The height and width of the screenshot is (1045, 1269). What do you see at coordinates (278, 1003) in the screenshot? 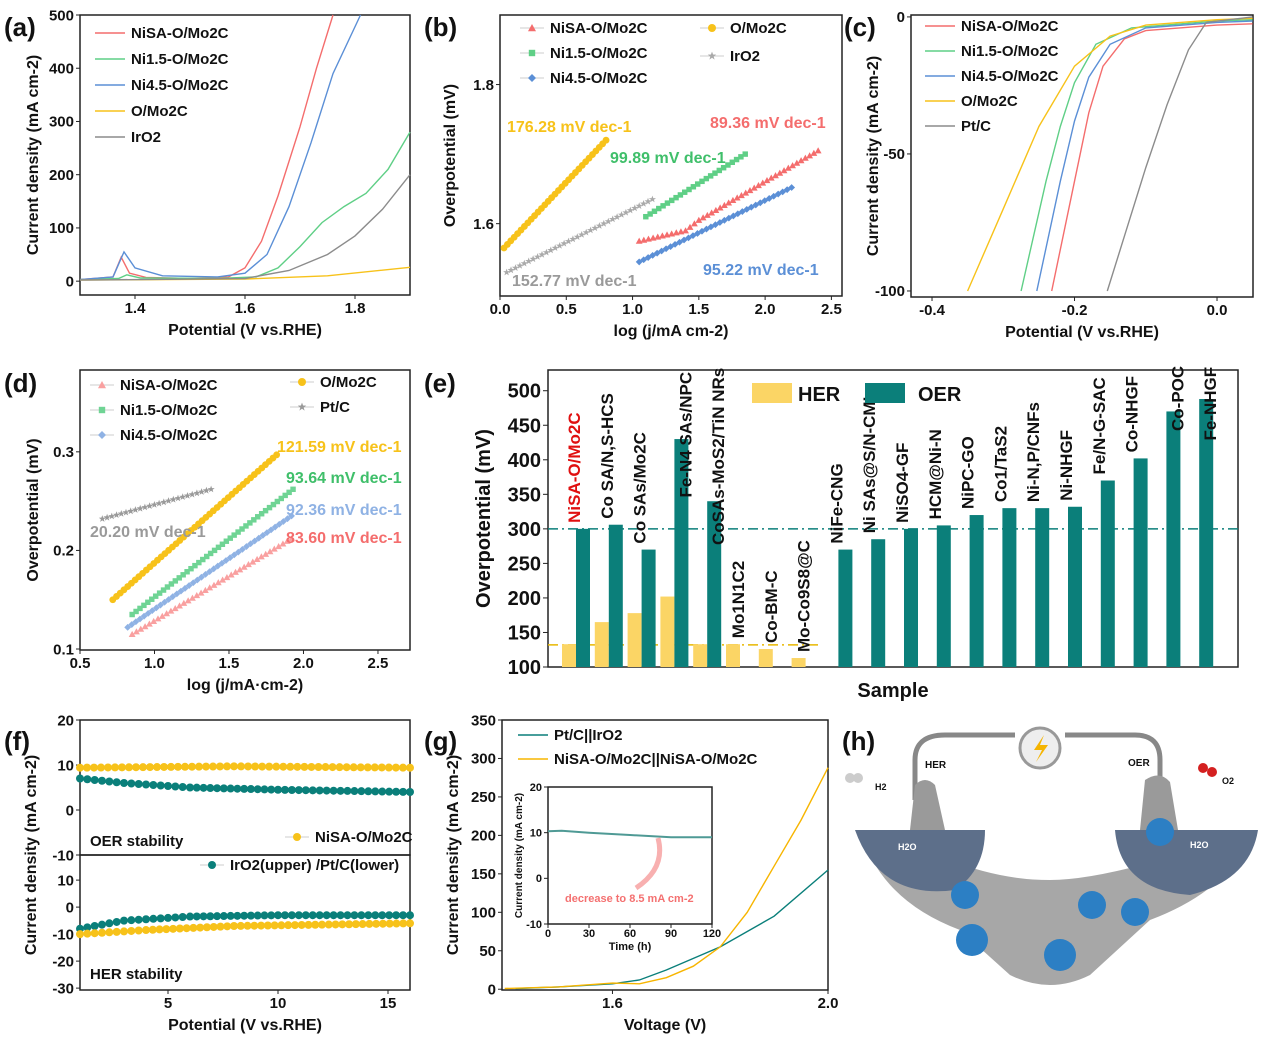
I see `x-tick-label: 10` at bounding box center [278, 1003].